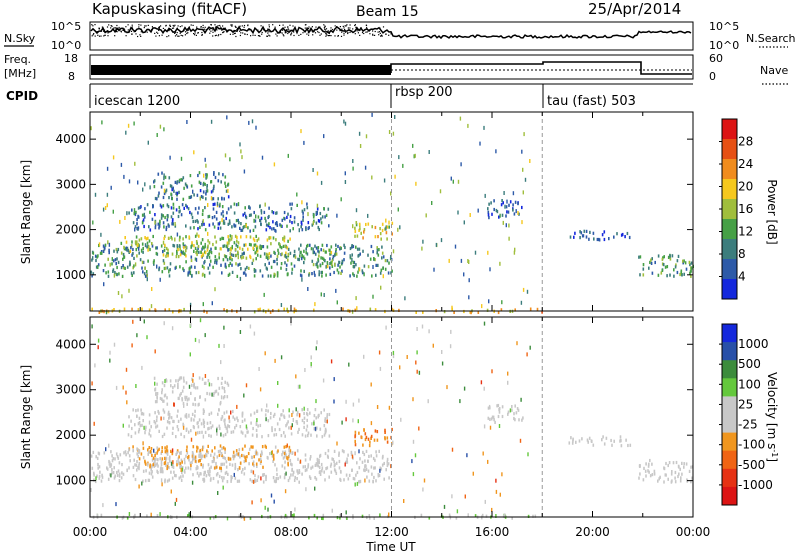 This screenshot has width=800, height=554. Describe the element at coordinates (70, 344) in the screenshot. I see `y-tick-label: 4000` at that location.